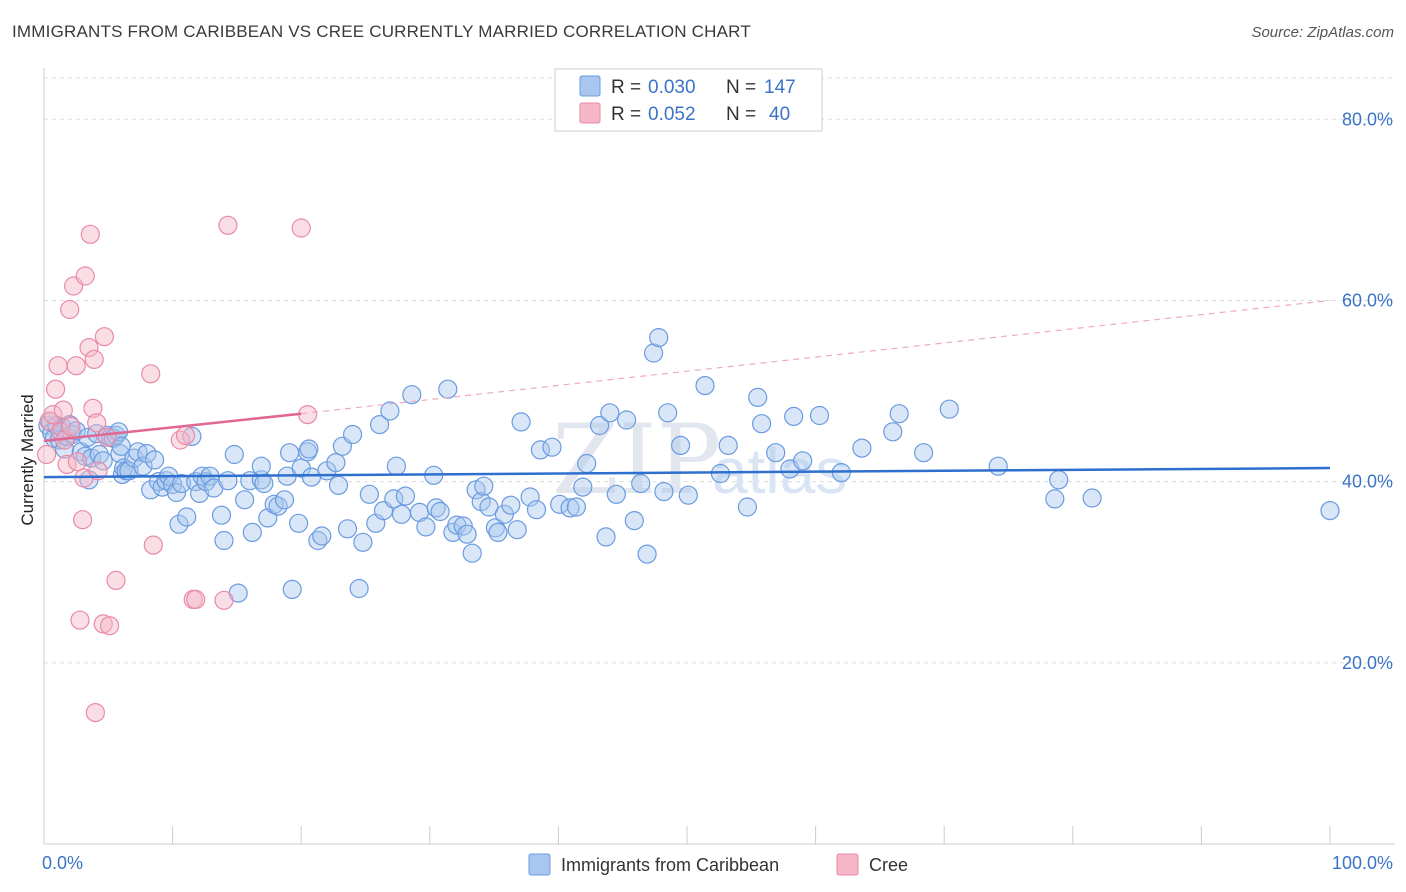  What do you see at coordinates (741, 87) in the screenshot?
I see `legend-n-label-caribbean: N =` at bounding box center [741, 87].